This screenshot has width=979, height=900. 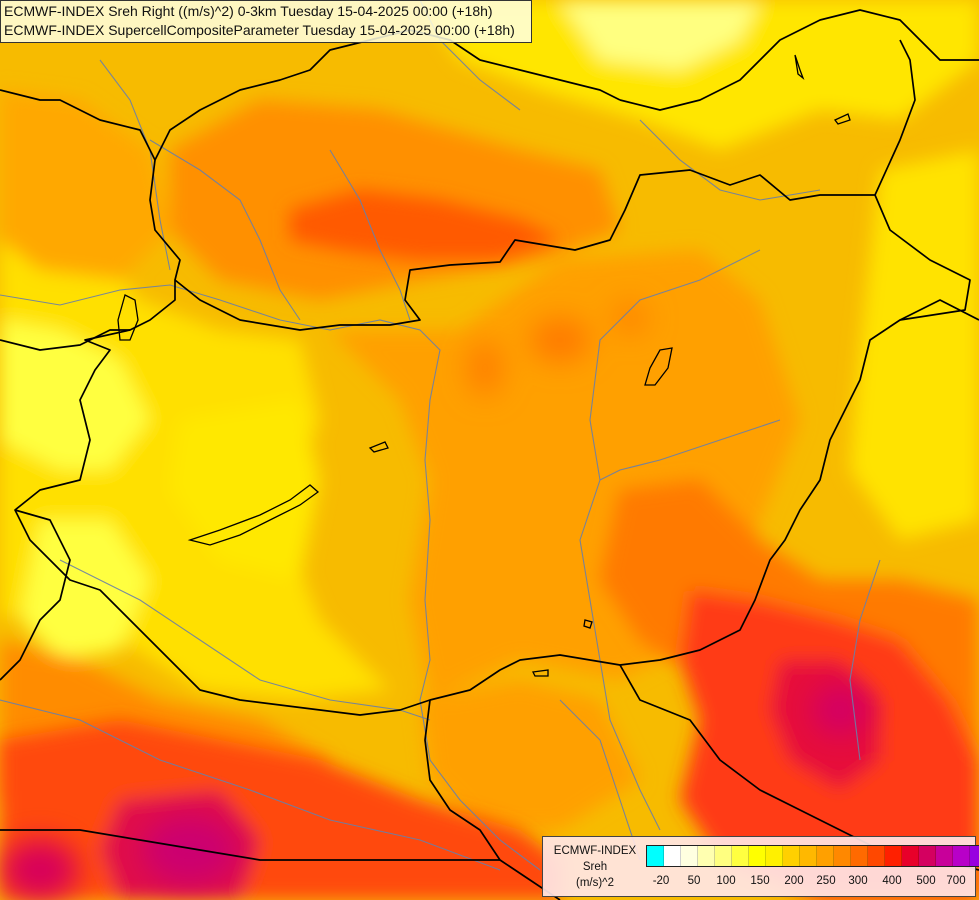 What do you see at coordinates (939, 310) in the screenshot?
I see `border-romania-east` at bounding box center [939, 310].